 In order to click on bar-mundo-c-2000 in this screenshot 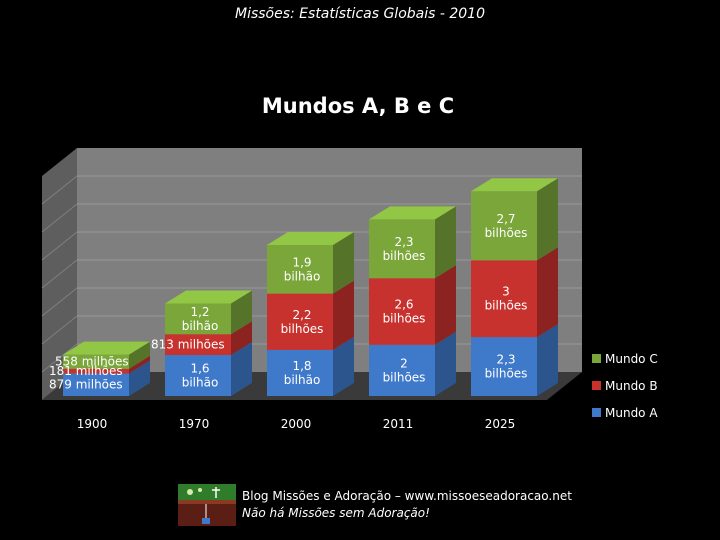, I will do `click(310, 262)`.